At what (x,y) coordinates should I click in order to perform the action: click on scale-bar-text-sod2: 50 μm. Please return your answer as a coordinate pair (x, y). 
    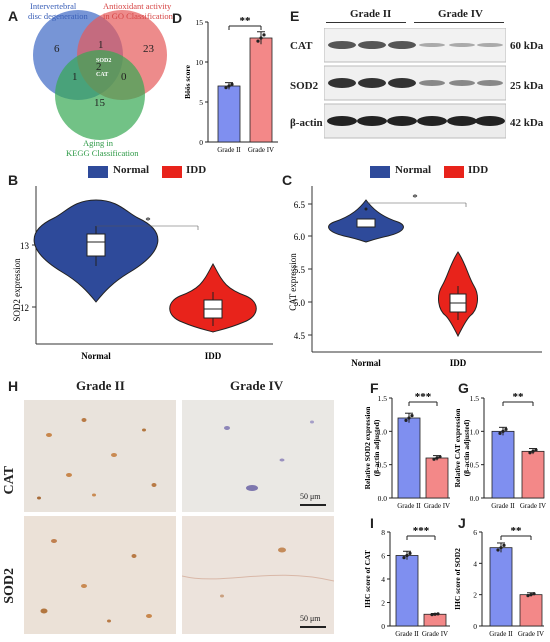
    Looking at the image, I should click on (310, 618).